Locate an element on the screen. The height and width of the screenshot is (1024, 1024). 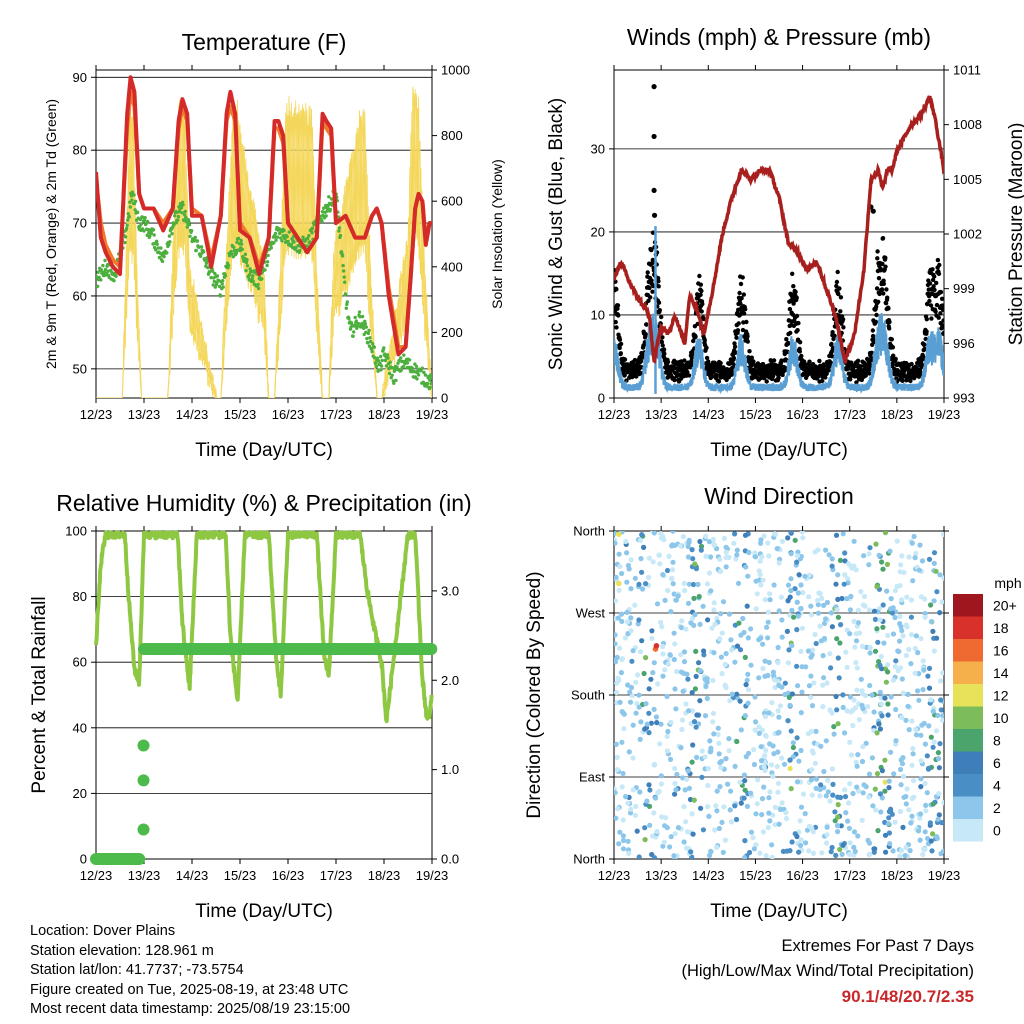
y-tick-label: 10 is located at coordinates (598, 314).